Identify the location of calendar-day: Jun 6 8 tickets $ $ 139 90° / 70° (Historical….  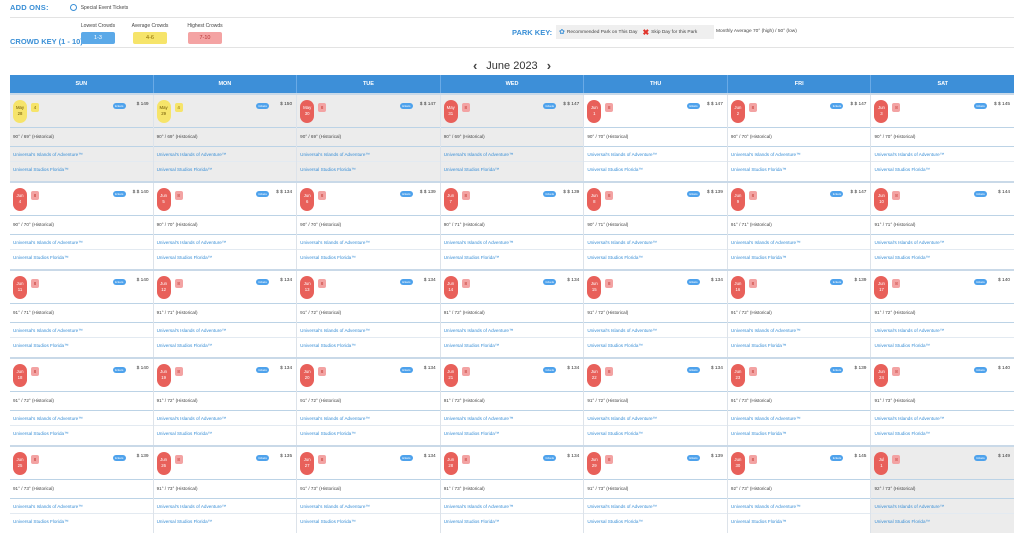
(369, 226).